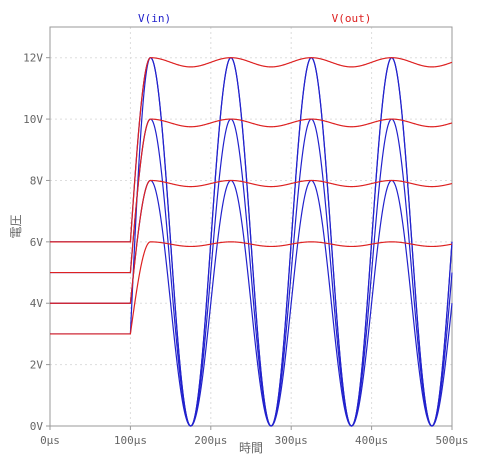  I want to click on x-axis-label: 時間, so click(251, 448).